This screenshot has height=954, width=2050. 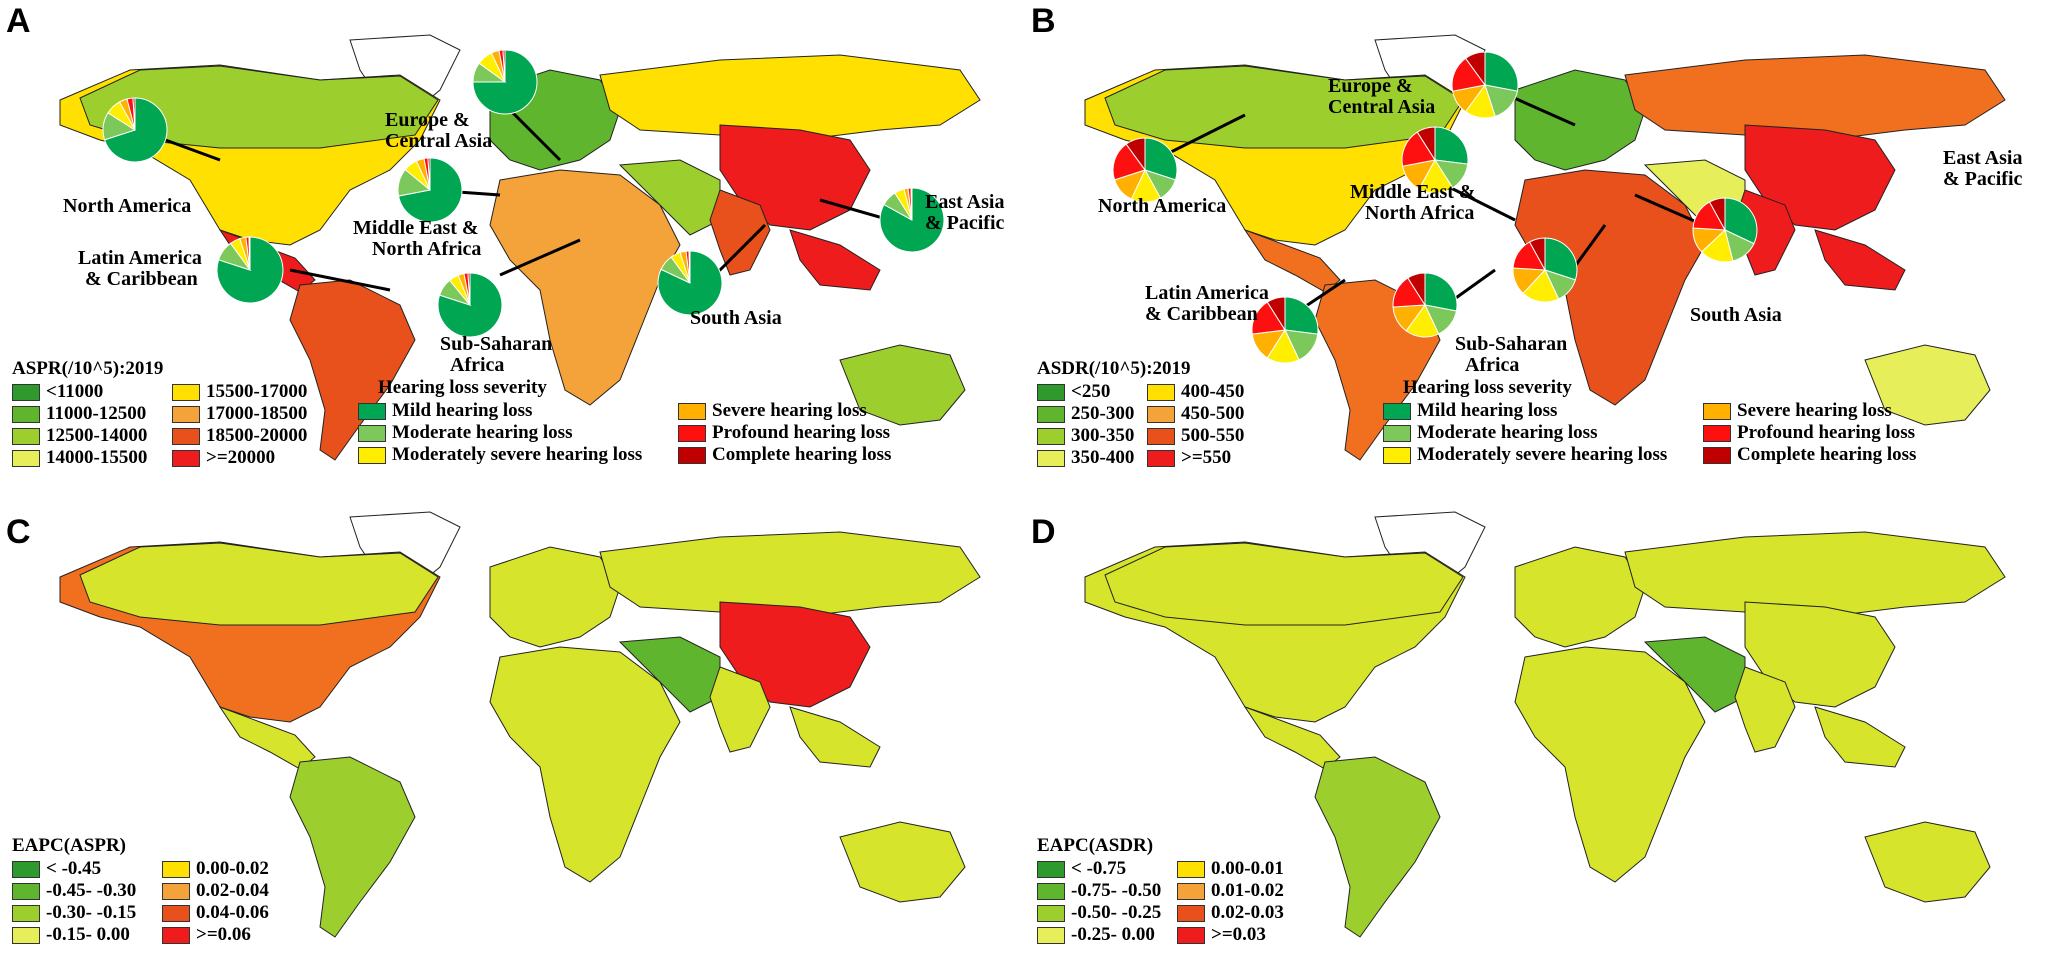 I want to click on legend-item: -0.25- 0.00, so click(x=1096, y=935).